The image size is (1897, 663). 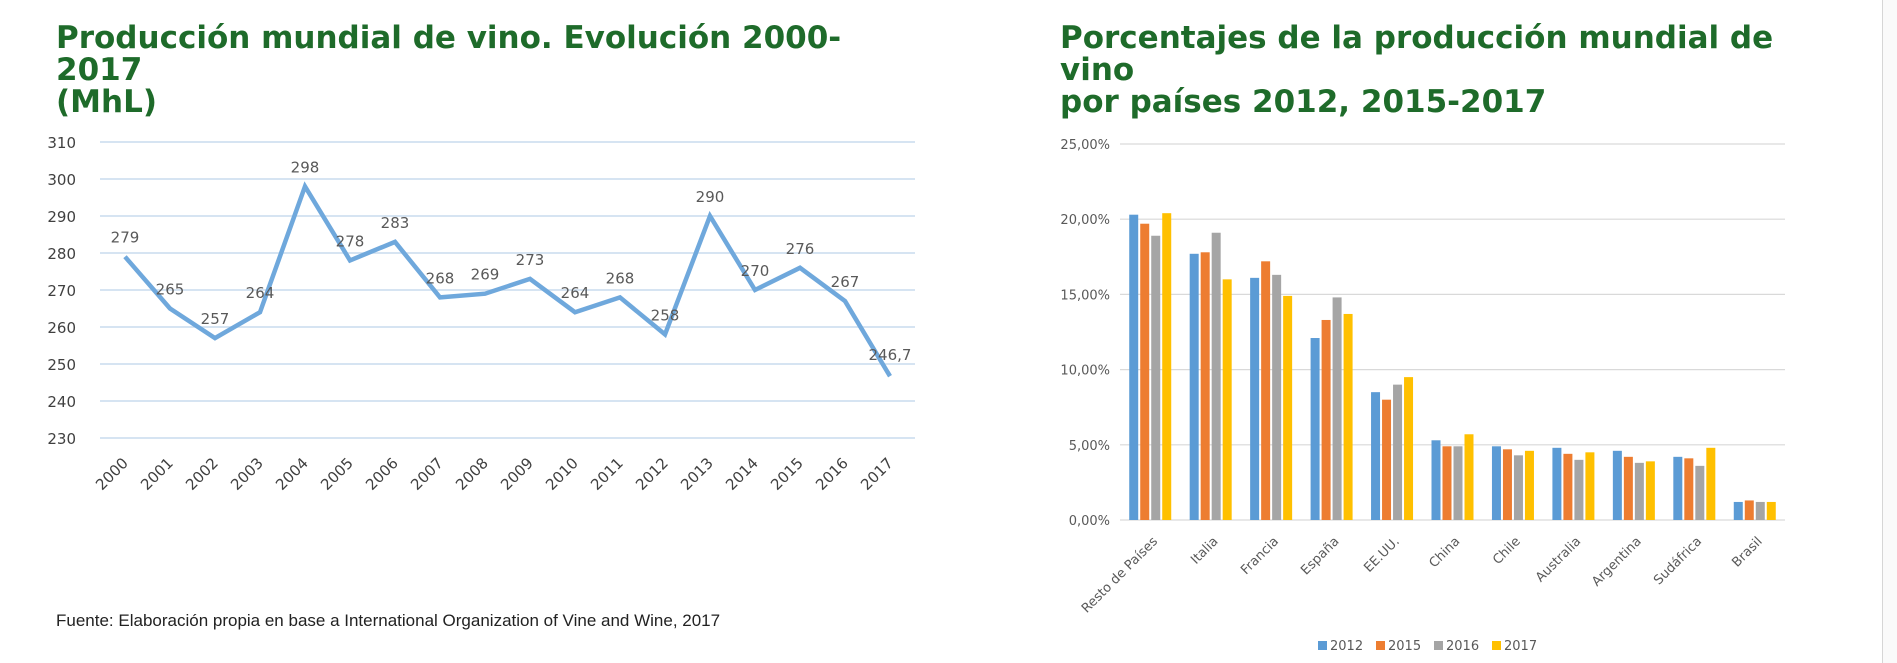 I want to click on x-tick-label: 2017, so click(x=877, y=474).